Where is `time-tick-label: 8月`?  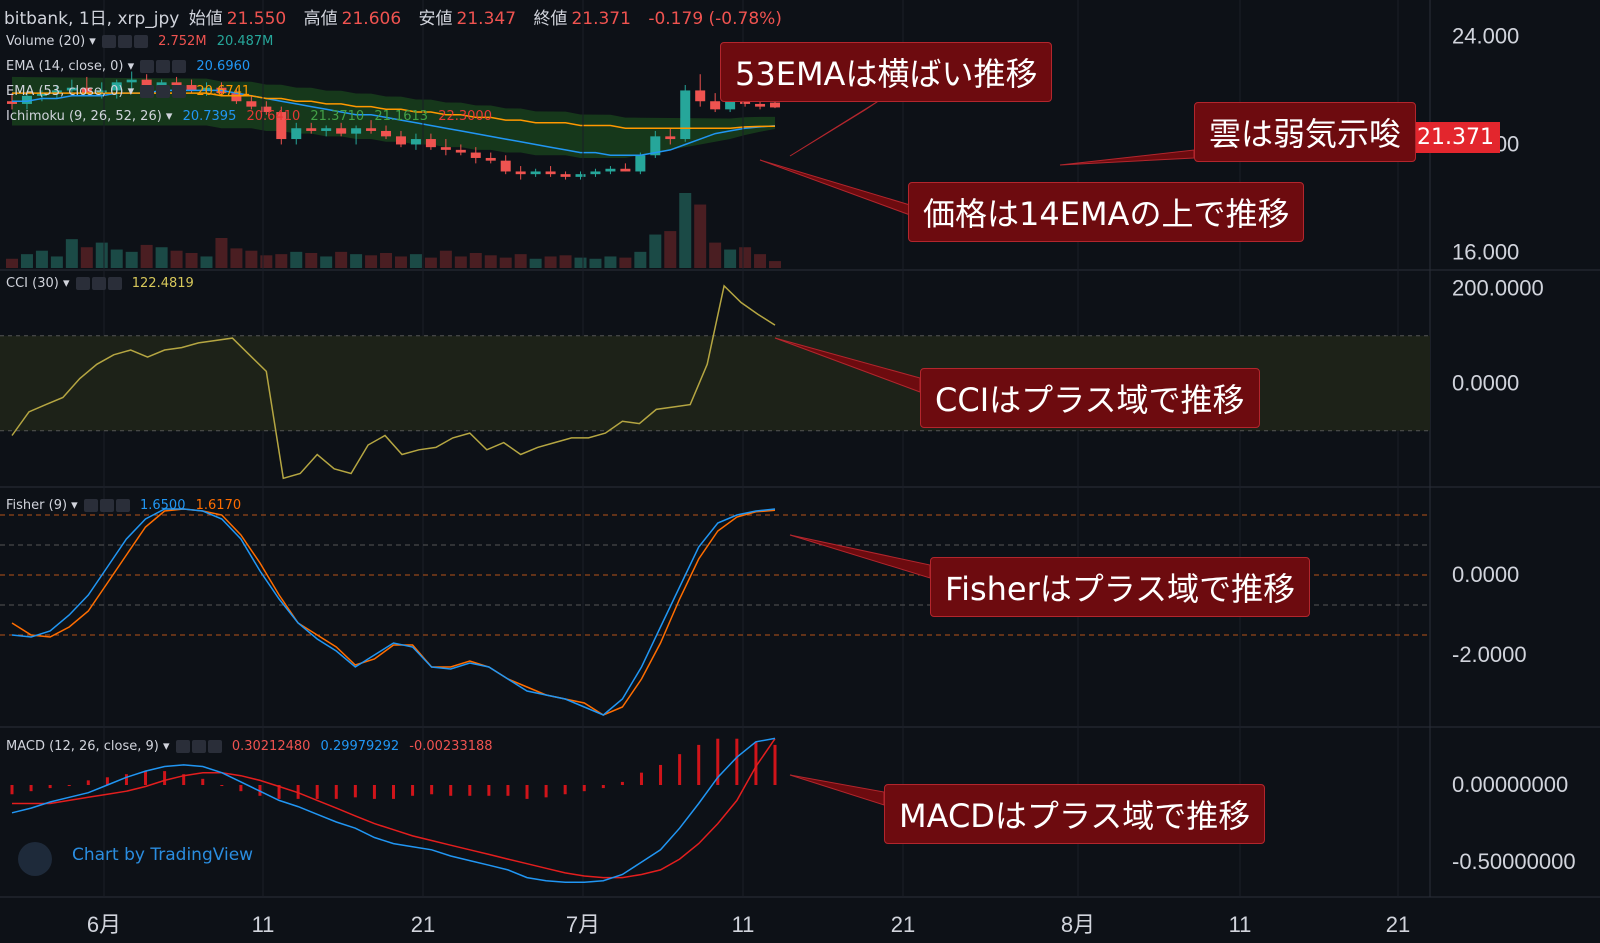 time-tick-label: 8月 is located at coordinates (1078, 924).